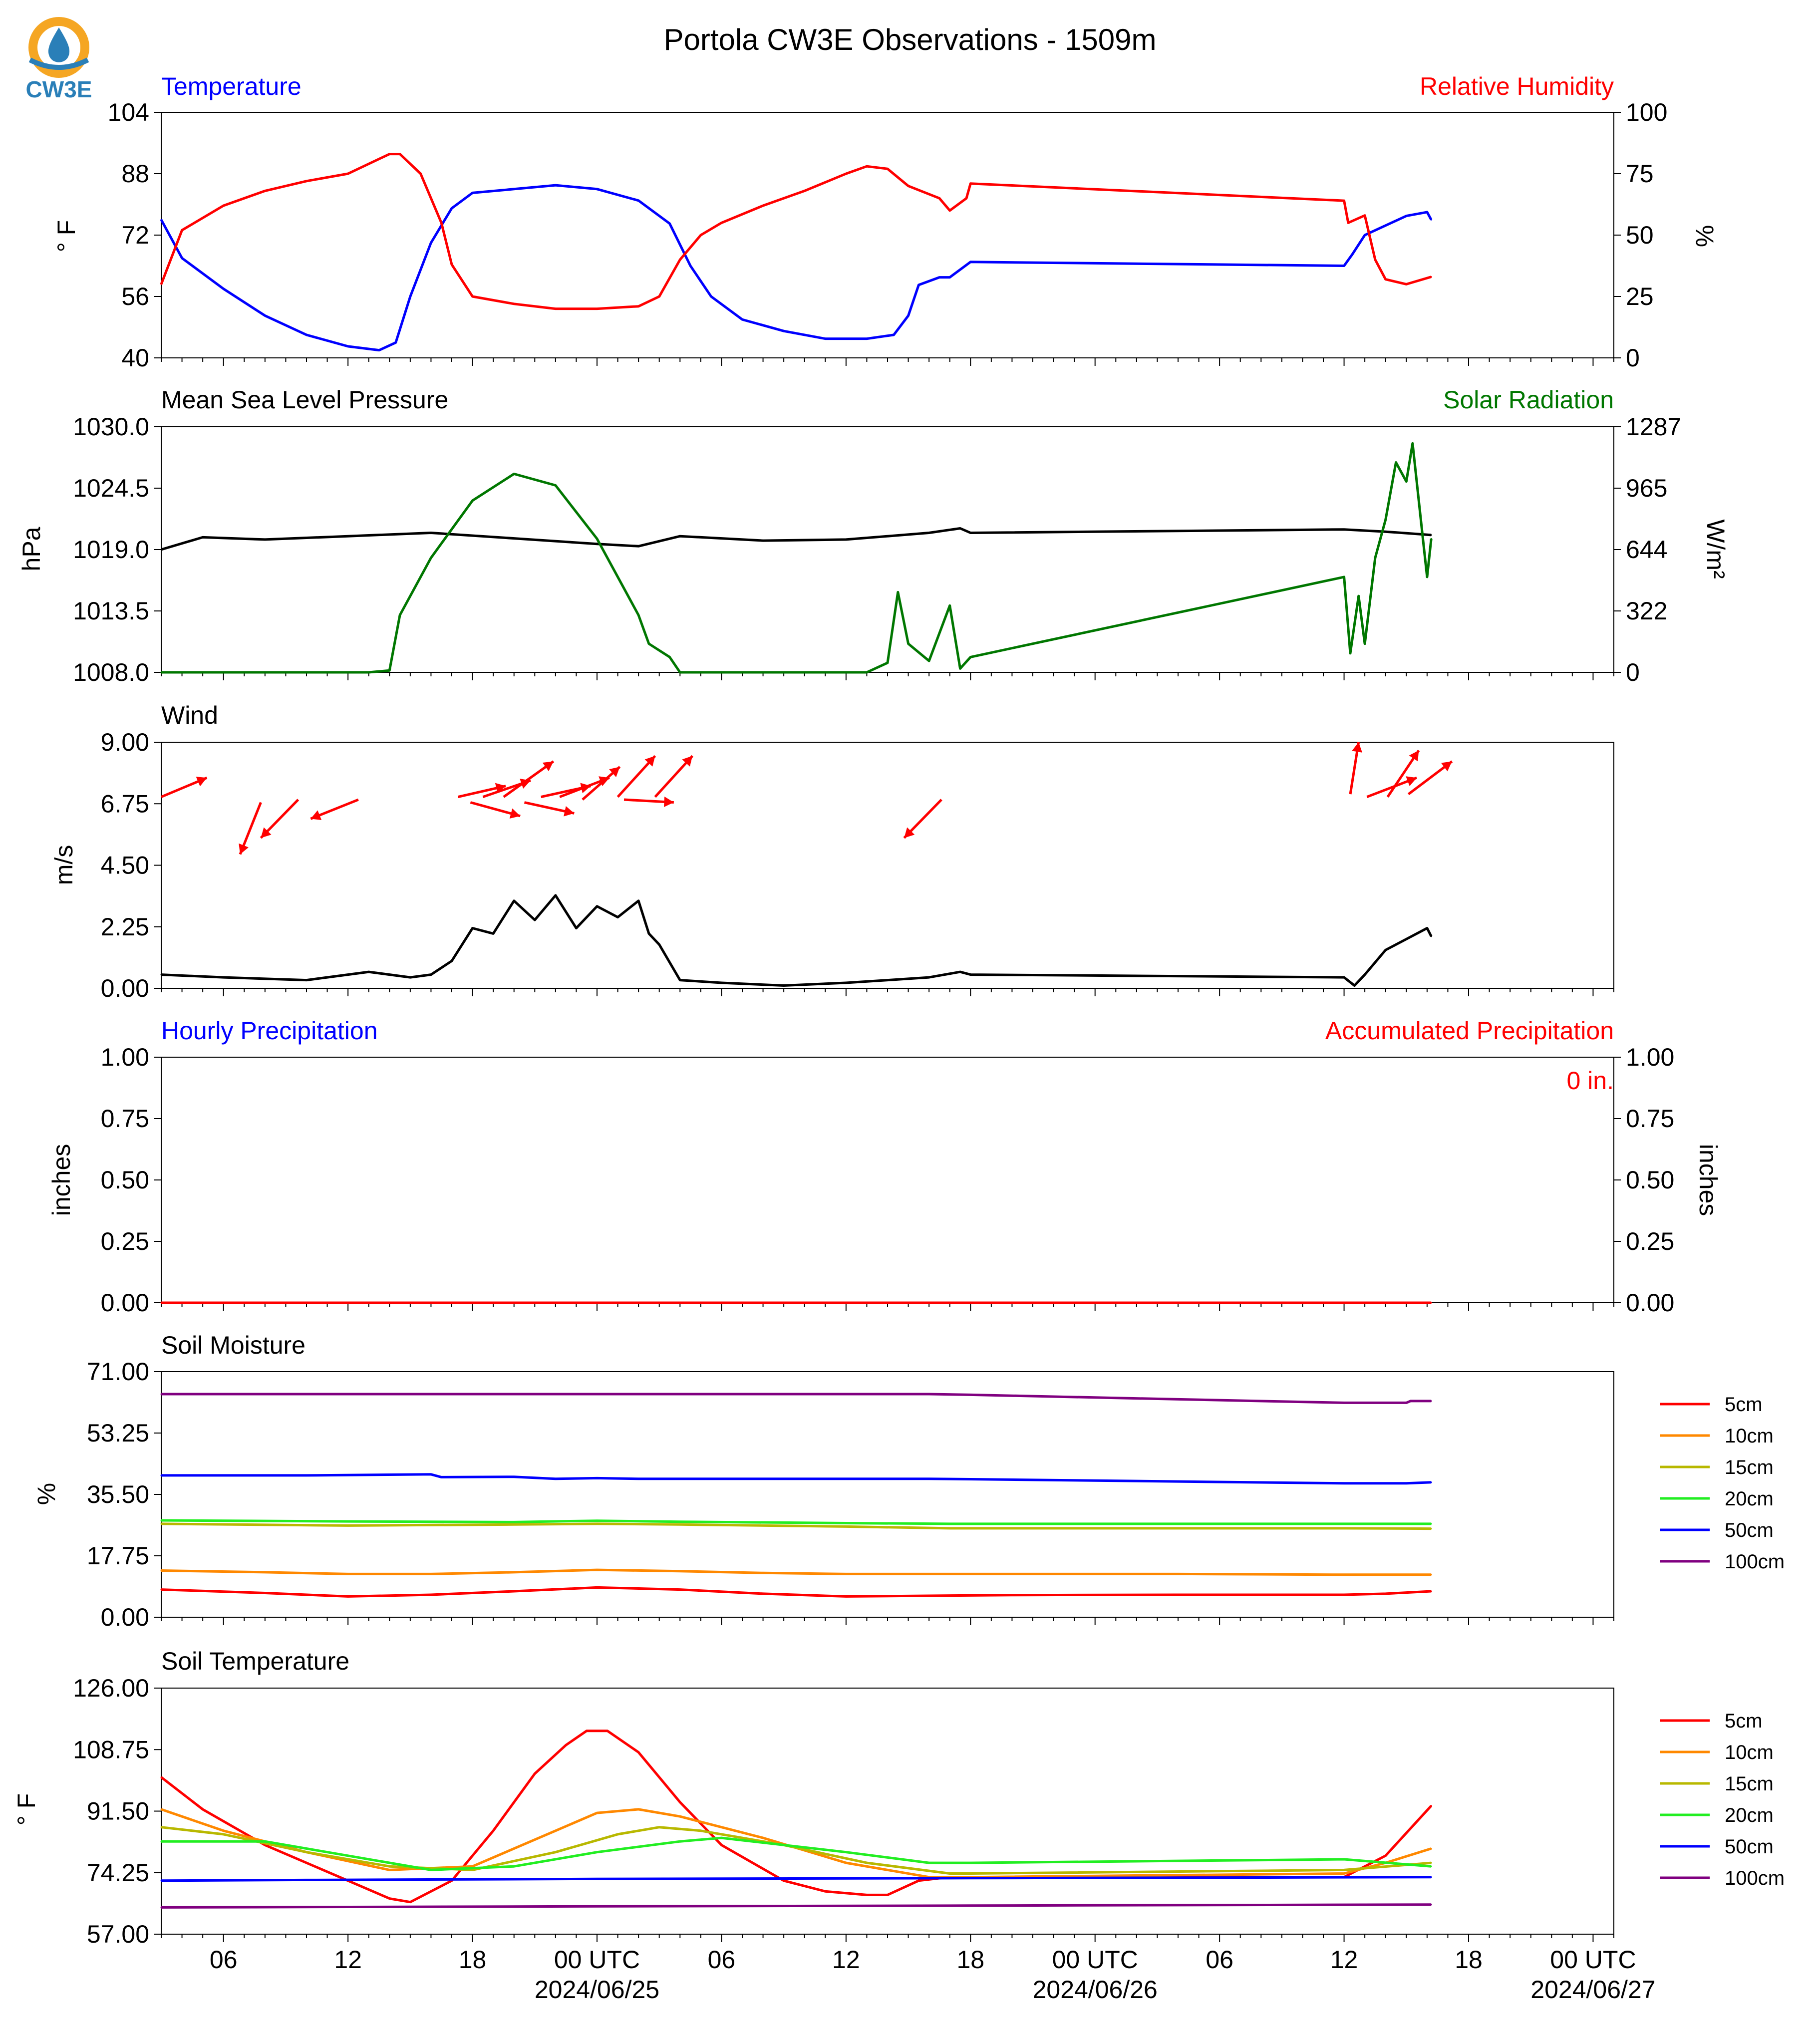 This screenshot has width=1820, height=2028. I want to click on x-date-label: 2024/06/26, so click(1095, 1990).